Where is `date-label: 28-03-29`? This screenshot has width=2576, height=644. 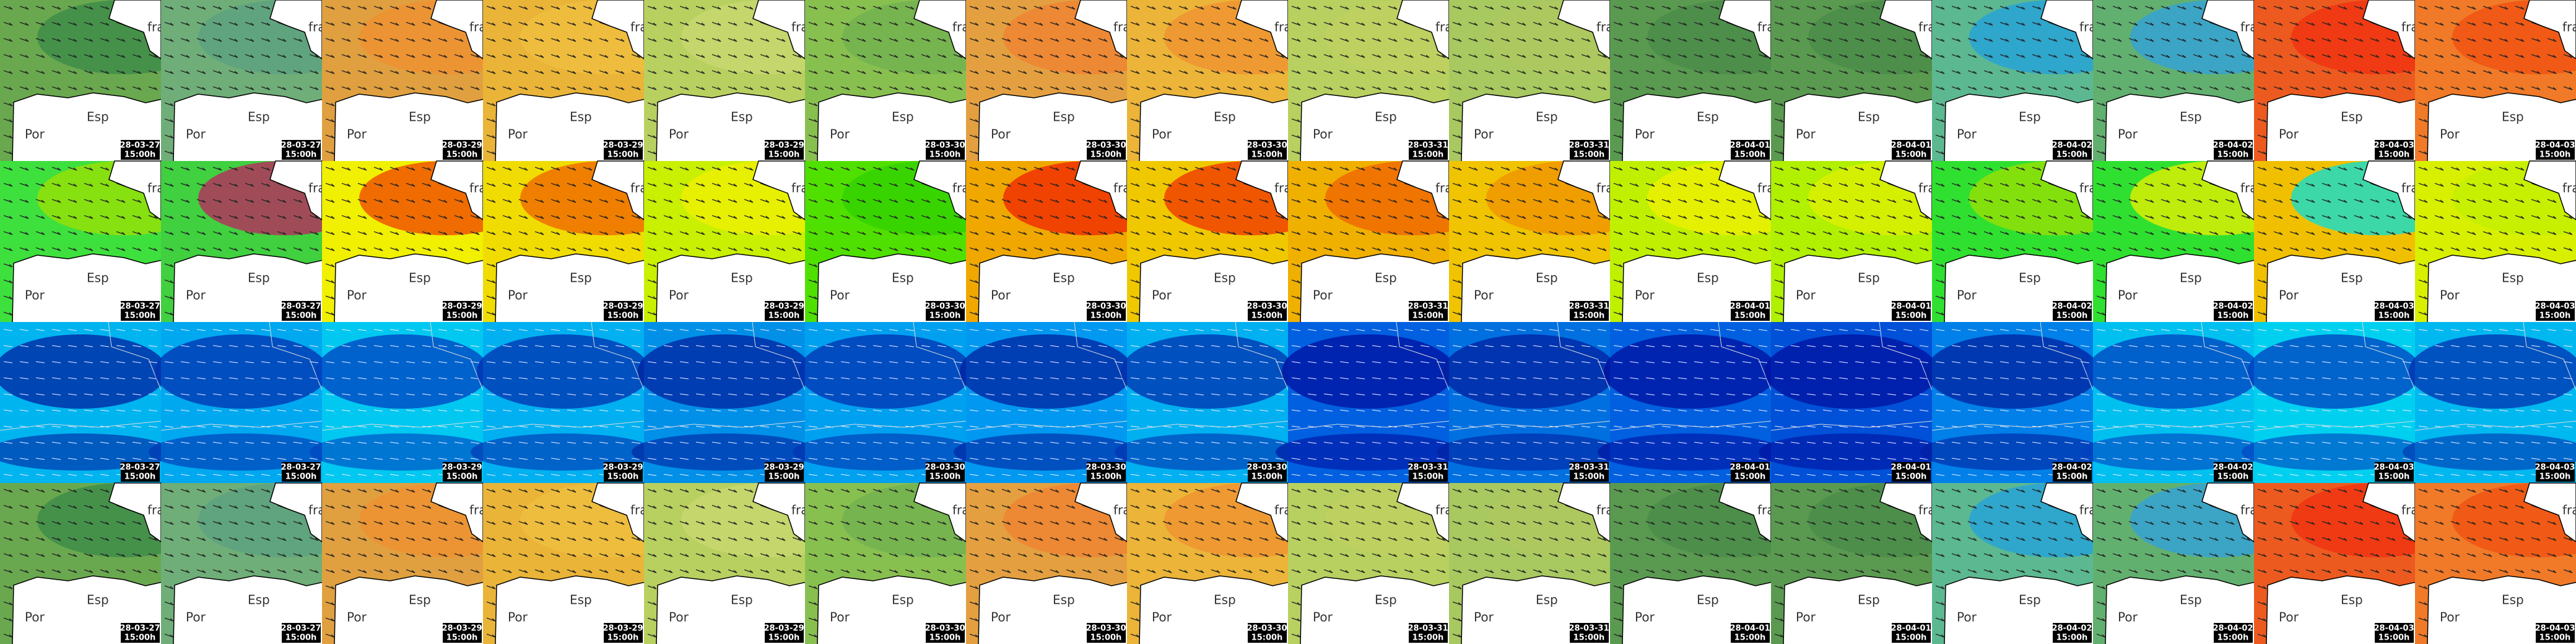
date-label: 28-03-29 is located at coordinates (623, 467).